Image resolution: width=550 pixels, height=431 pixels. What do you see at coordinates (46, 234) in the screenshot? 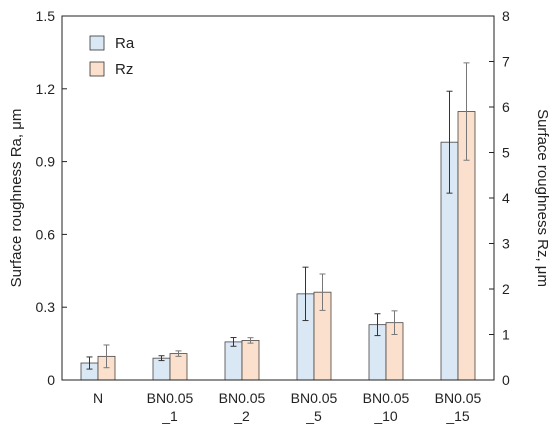
I see `left-tick-label: 0.6` at bounding box center [46, 234].